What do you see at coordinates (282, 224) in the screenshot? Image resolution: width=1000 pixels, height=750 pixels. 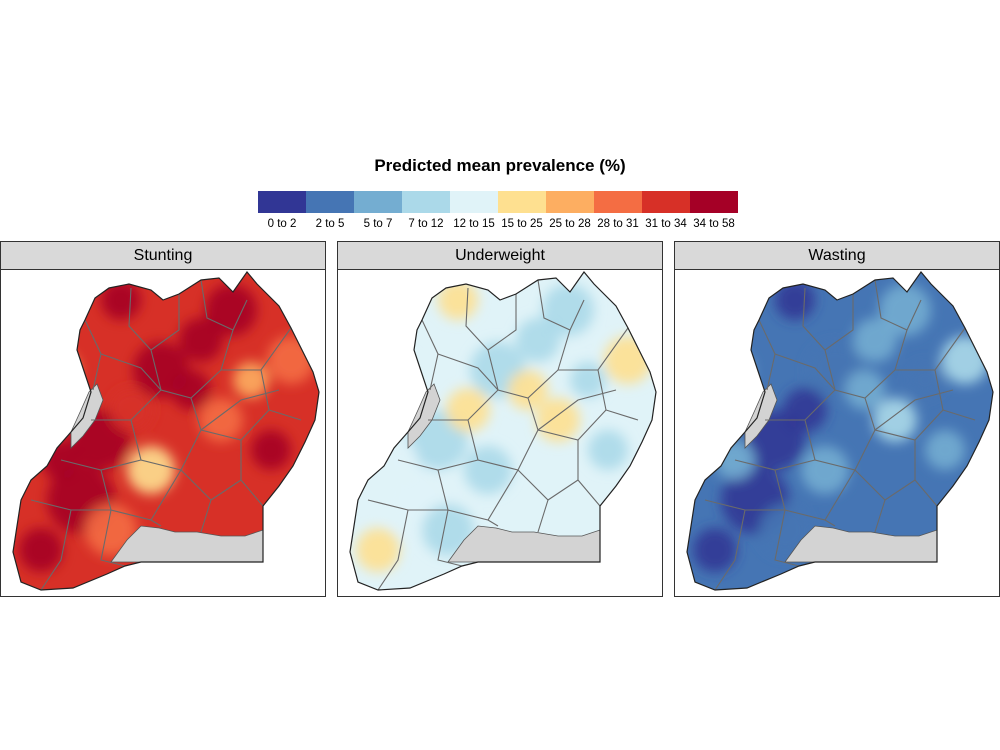 I see `legend-label: 0 to 2` at bounding box center [282, 224].